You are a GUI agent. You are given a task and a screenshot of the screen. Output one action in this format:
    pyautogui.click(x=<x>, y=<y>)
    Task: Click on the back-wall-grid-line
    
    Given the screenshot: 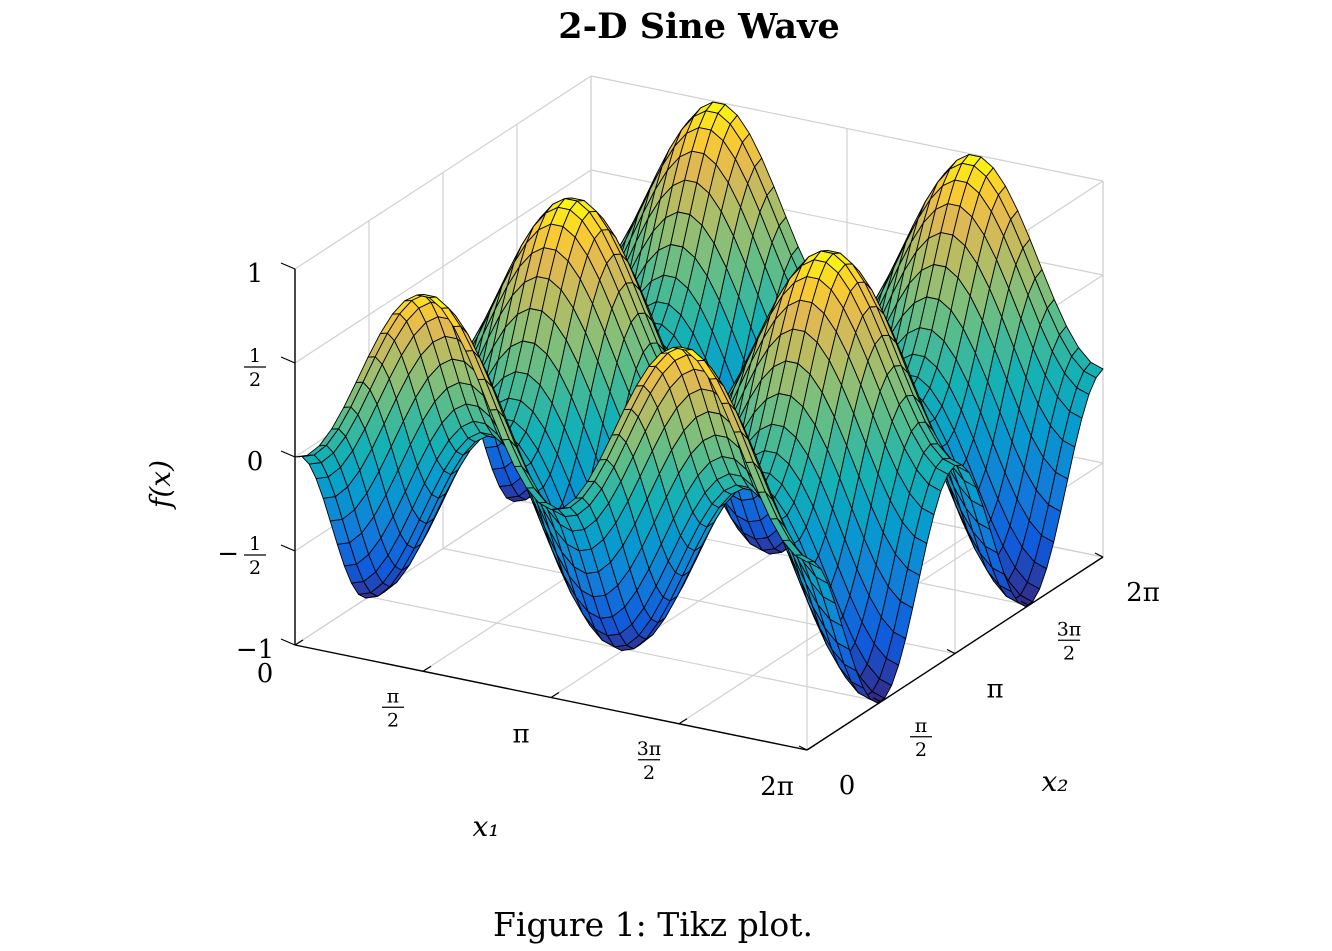 What is the action you would take?
    pyautogui.click(x=847, y=128)
    